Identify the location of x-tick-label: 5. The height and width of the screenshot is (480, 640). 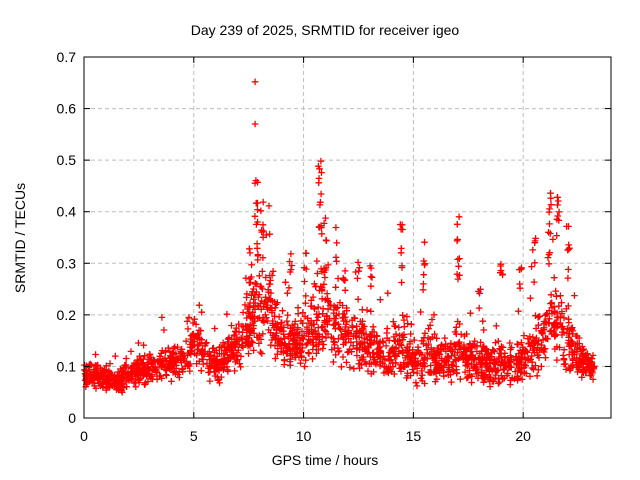
(194, 436).